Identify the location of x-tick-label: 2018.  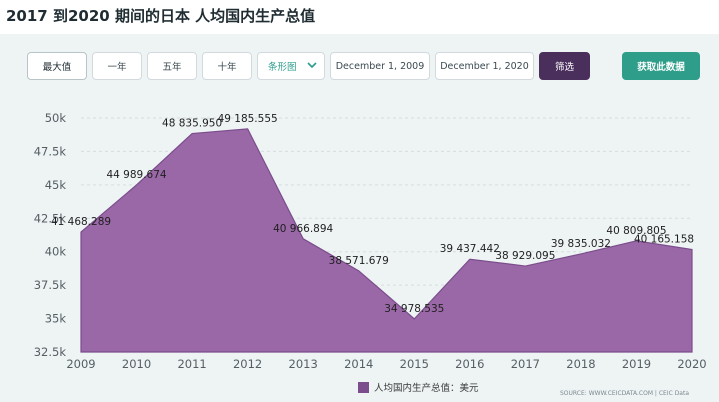
(580, 364).